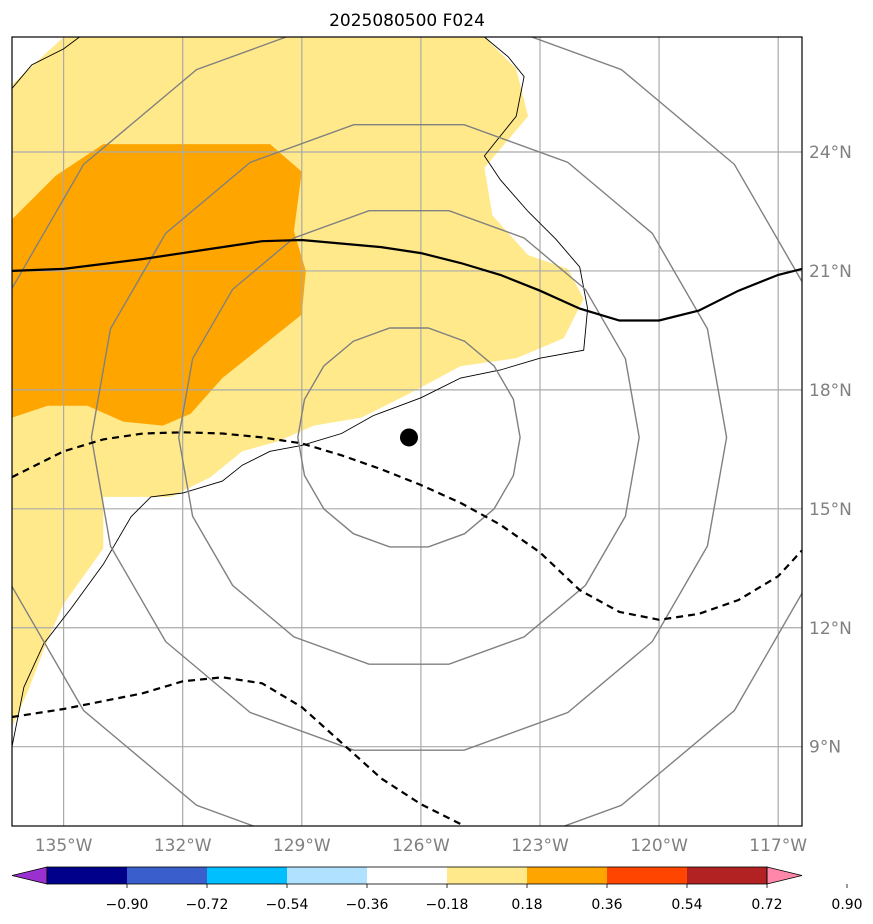 The width and height of the screenshot is (873, 924). I want to click on x-tick-label-1: 132°W, so click(183, 846).